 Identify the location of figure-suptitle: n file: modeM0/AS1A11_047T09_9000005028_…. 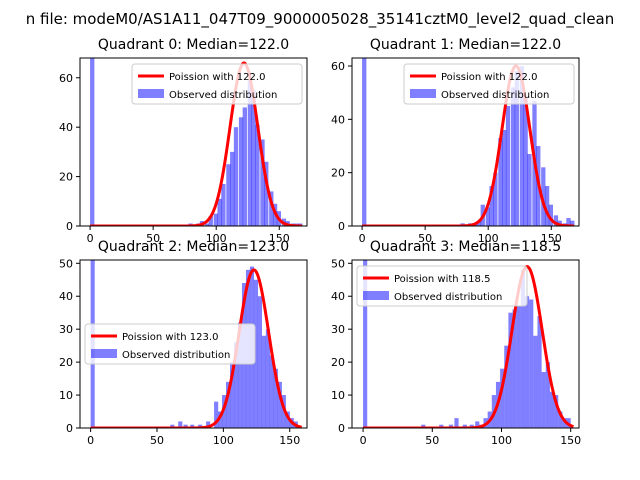
(320, 19).